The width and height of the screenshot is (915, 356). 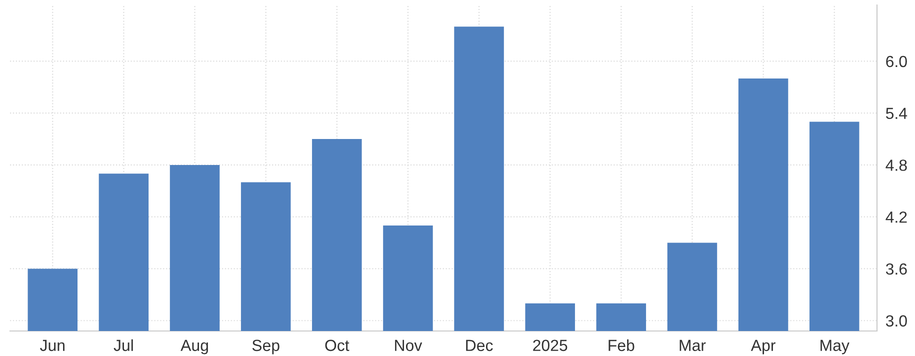 What do you see at coordinates (123, 345) in the screenshot?
I see `x-tick-label: Jul` at bounding box center [123, 345].